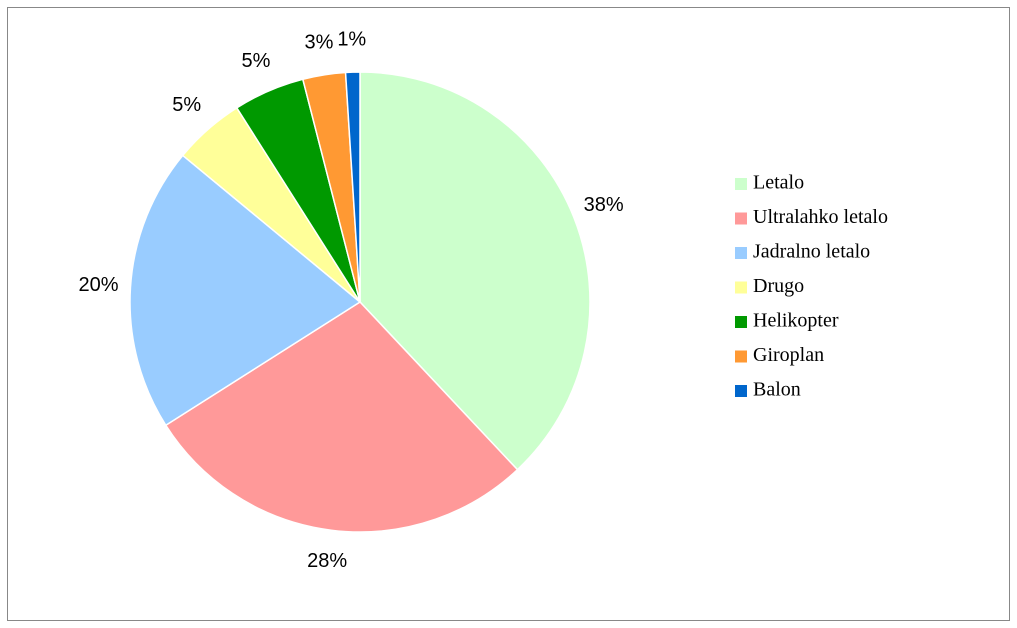 The height and width of the screenshot is (628, 1017). What do you see at coordinates (777, 390) in the screenshot?
I see `legend-label: Balon` at bounding box center [777, 390].